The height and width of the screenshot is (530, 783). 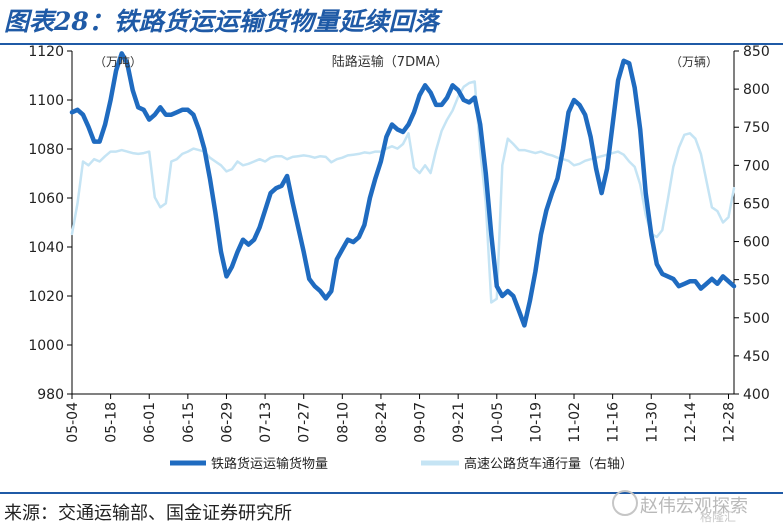 I want to click on right-tick-label: 600, so click(x=756, y=243).